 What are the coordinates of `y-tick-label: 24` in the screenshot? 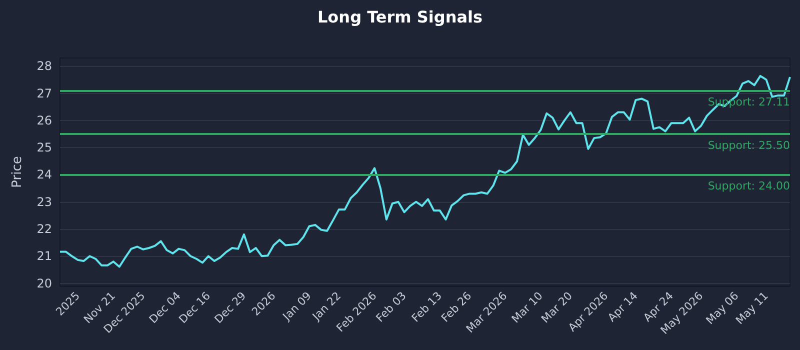 It's located at (44, 175).